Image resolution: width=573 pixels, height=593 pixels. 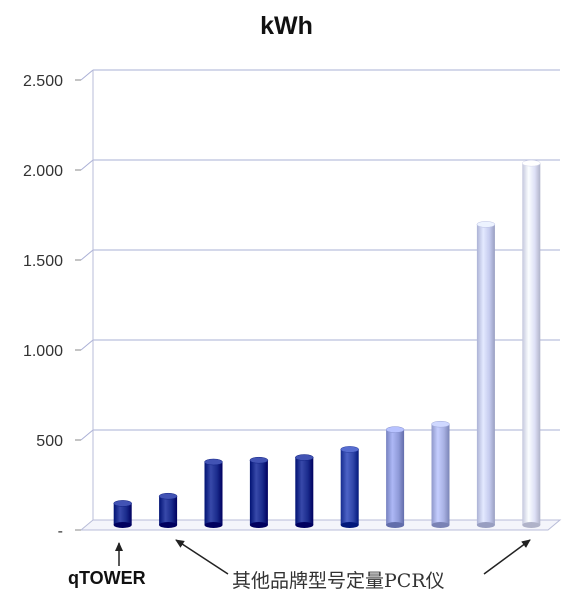 What do you see at coordinates (338, 581) in the screenshot?
I see `other-brands-label: 其他品牌型号定量PCR仪` at bounding box center [338, 581].